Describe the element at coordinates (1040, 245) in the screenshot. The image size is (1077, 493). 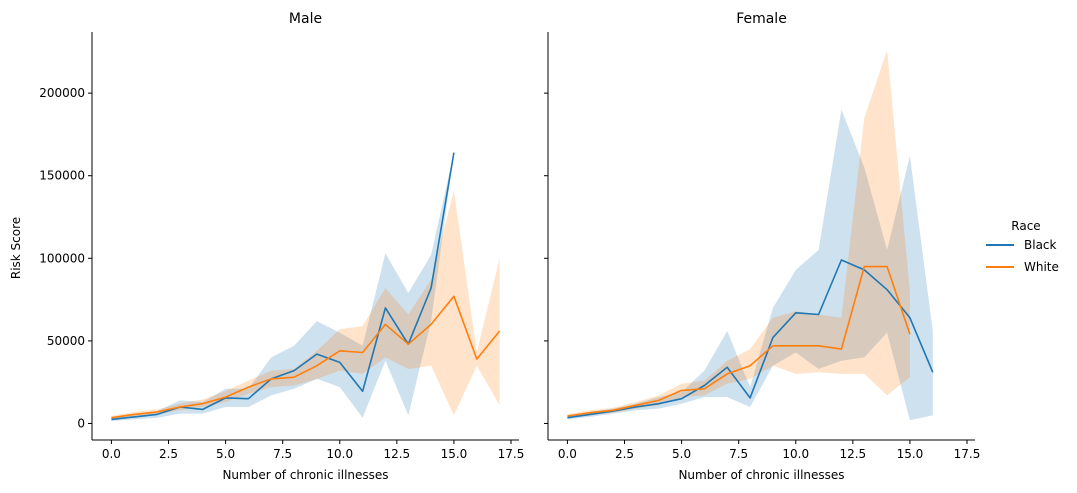
I see `legend-label-black: Black` at that location.